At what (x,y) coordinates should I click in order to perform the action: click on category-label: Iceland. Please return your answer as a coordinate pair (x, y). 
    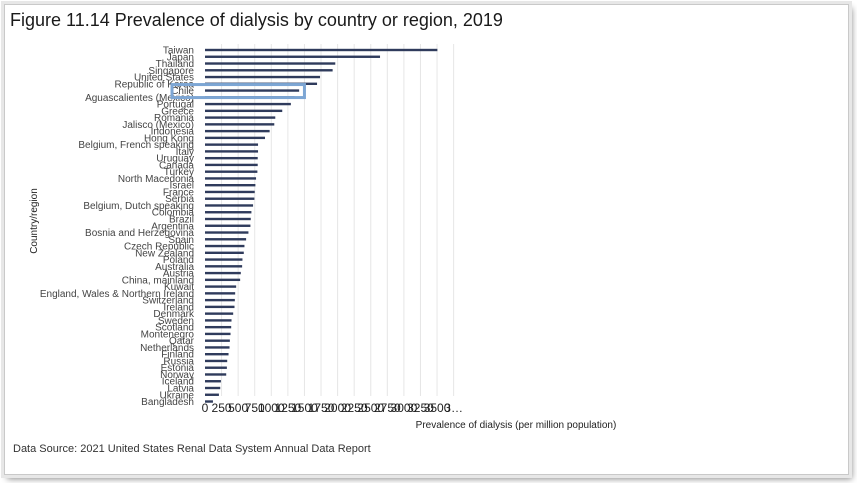
    Looking at the image, I should click on (178, 382).